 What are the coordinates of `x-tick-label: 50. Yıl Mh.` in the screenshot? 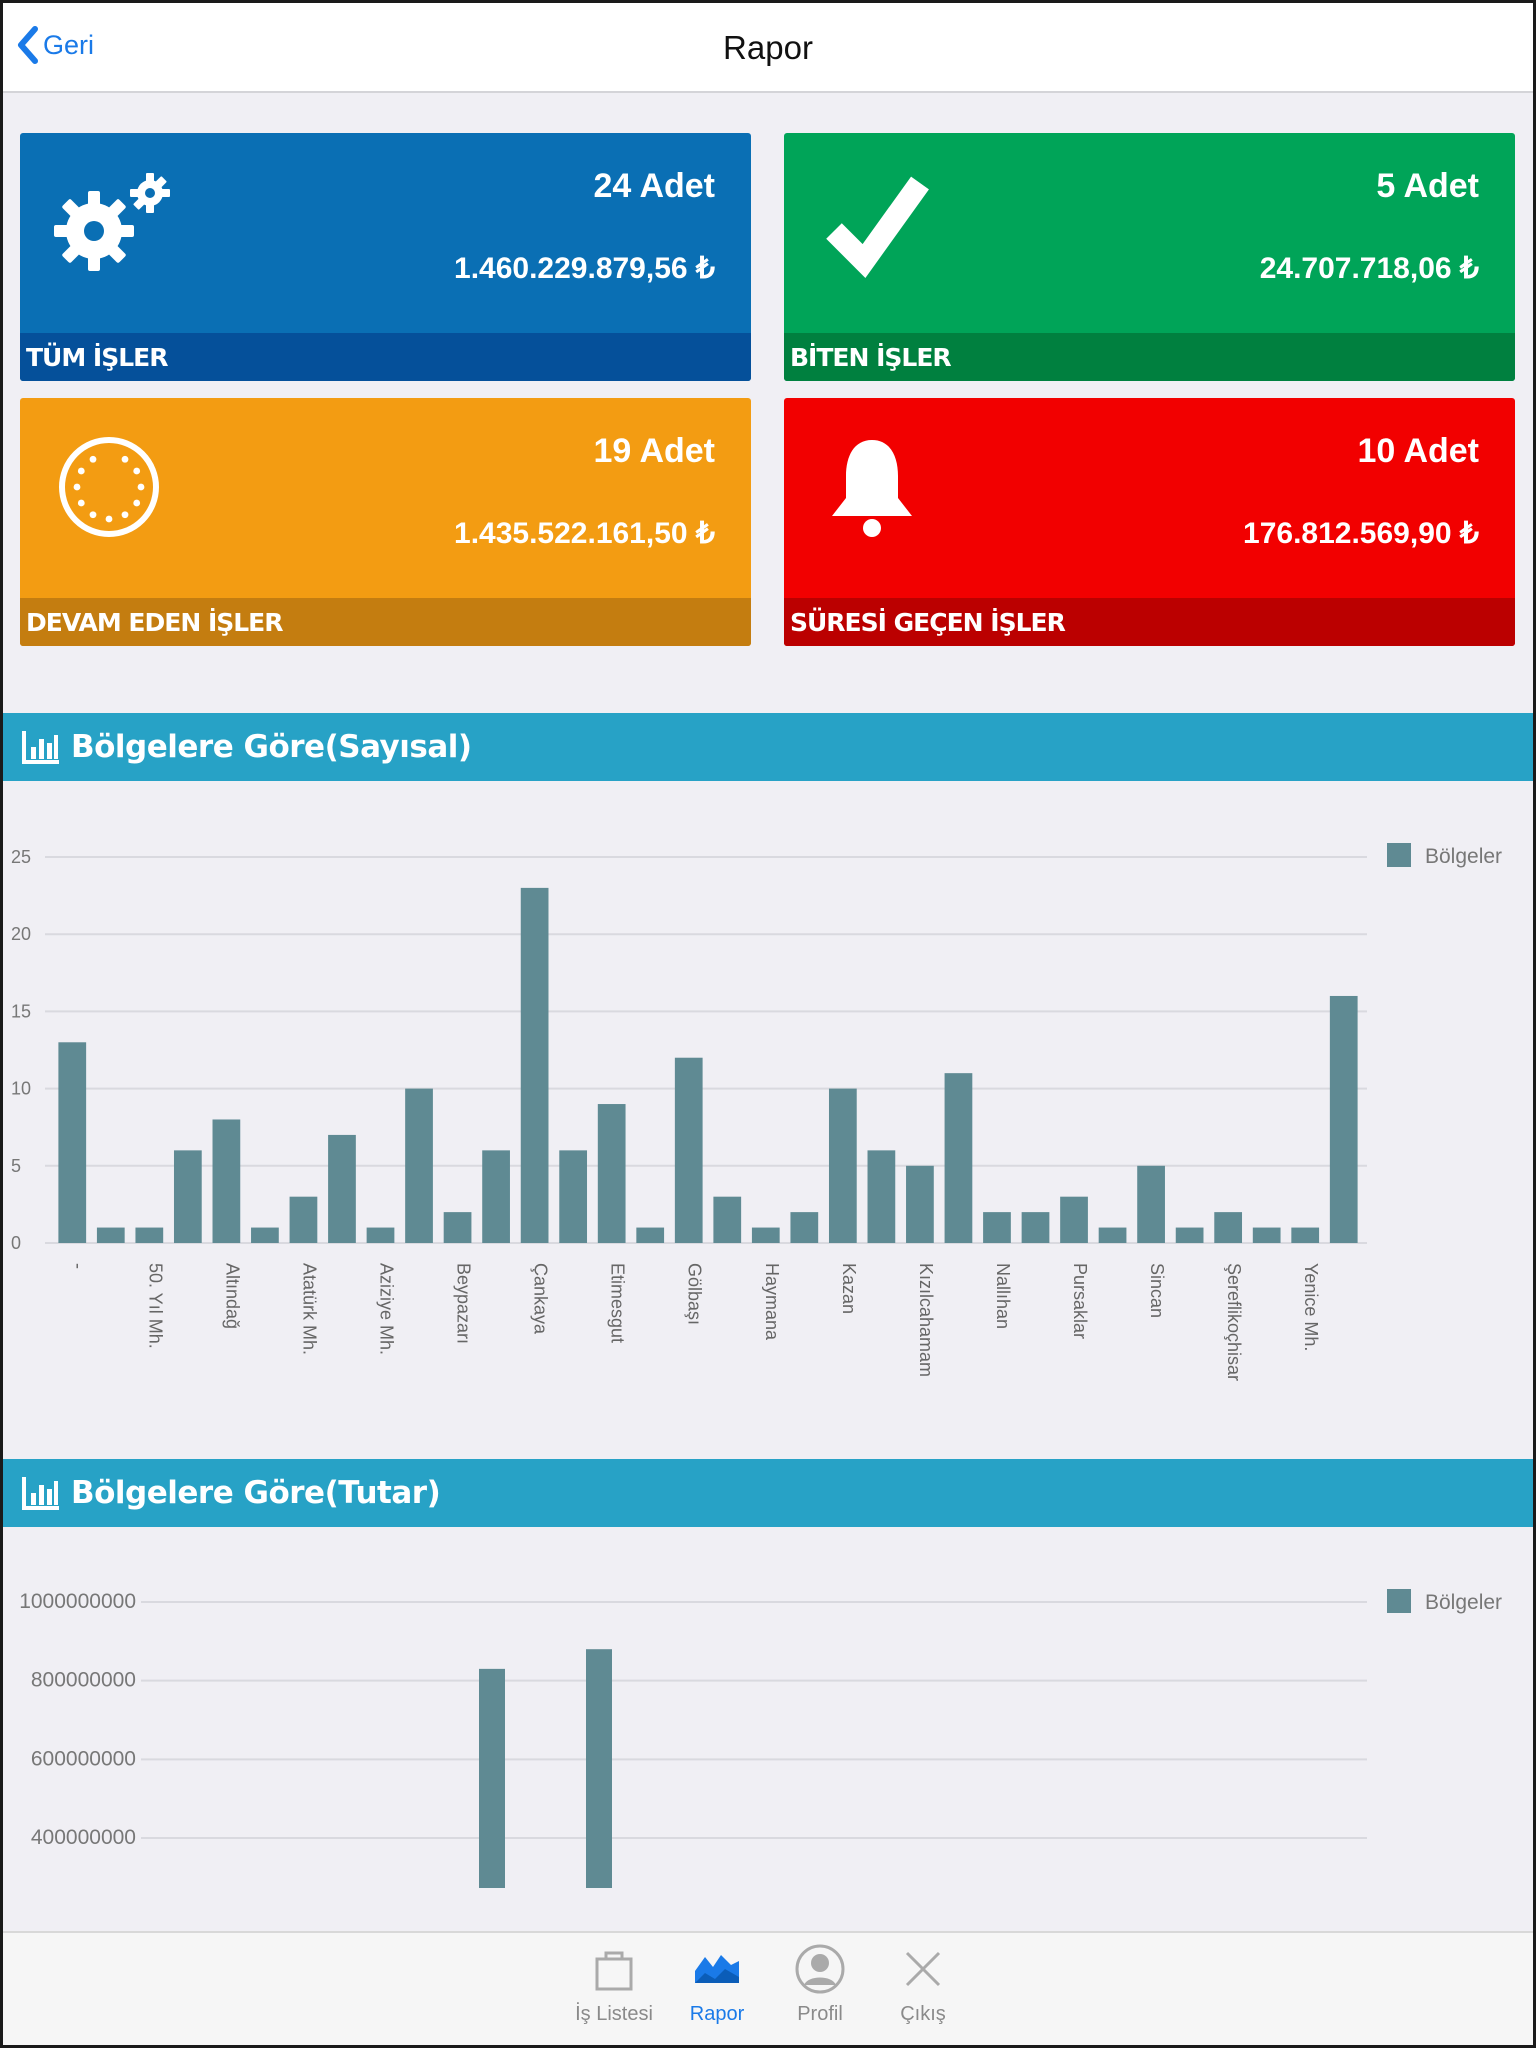 It's located at (155, 1306).